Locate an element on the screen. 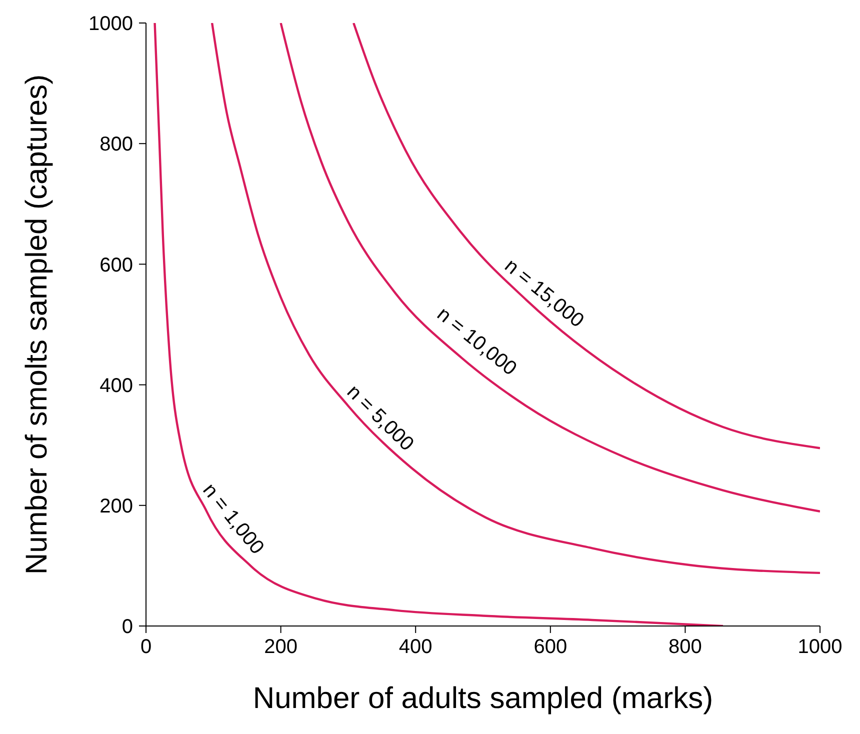 The image size is (860, 734). y-tick-label: 200 is located at coordinates (116, 507).